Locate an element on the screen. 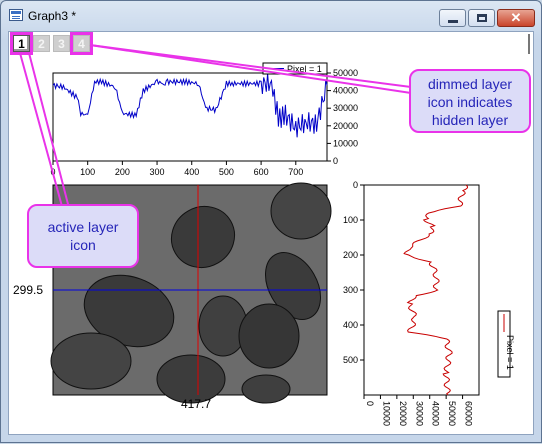 Image resolution: width=542 pixels, height=444 pixels. layer-2-icon: 2 is located at coordinates (41, 43).